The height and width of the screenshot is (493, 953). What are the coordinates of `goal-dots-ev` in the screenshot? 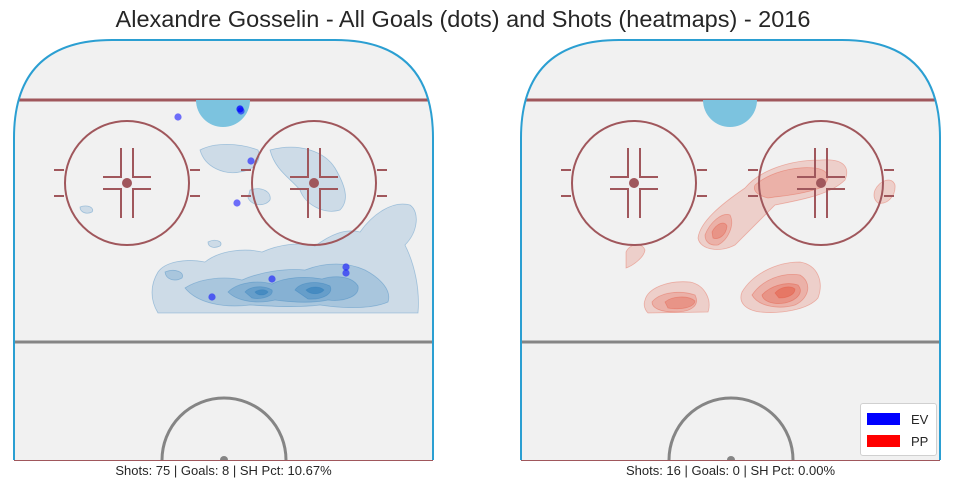 It's located at (262, 203).